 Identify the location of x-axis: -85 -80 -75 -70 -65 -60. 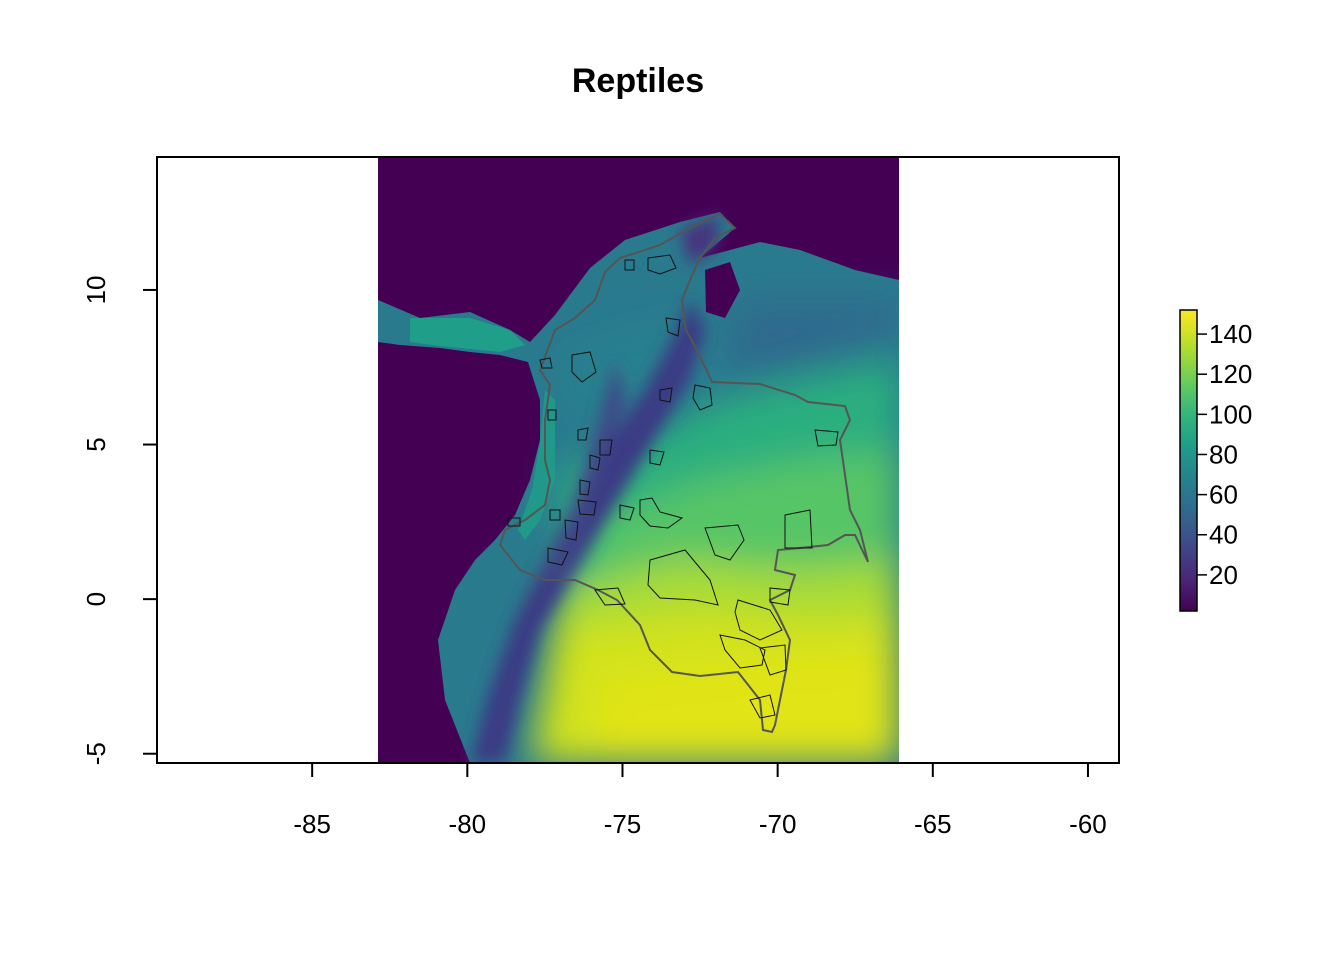
(700, 800).